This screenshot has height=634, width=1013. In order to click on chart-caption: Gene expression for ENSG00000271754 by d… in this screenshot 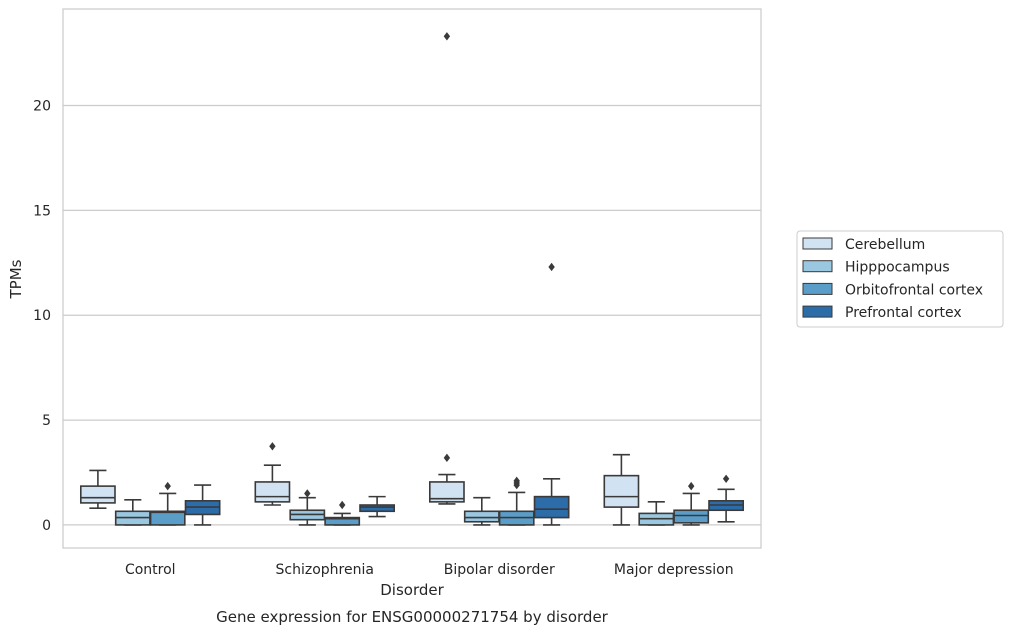, I will do `click(412, 617)`.